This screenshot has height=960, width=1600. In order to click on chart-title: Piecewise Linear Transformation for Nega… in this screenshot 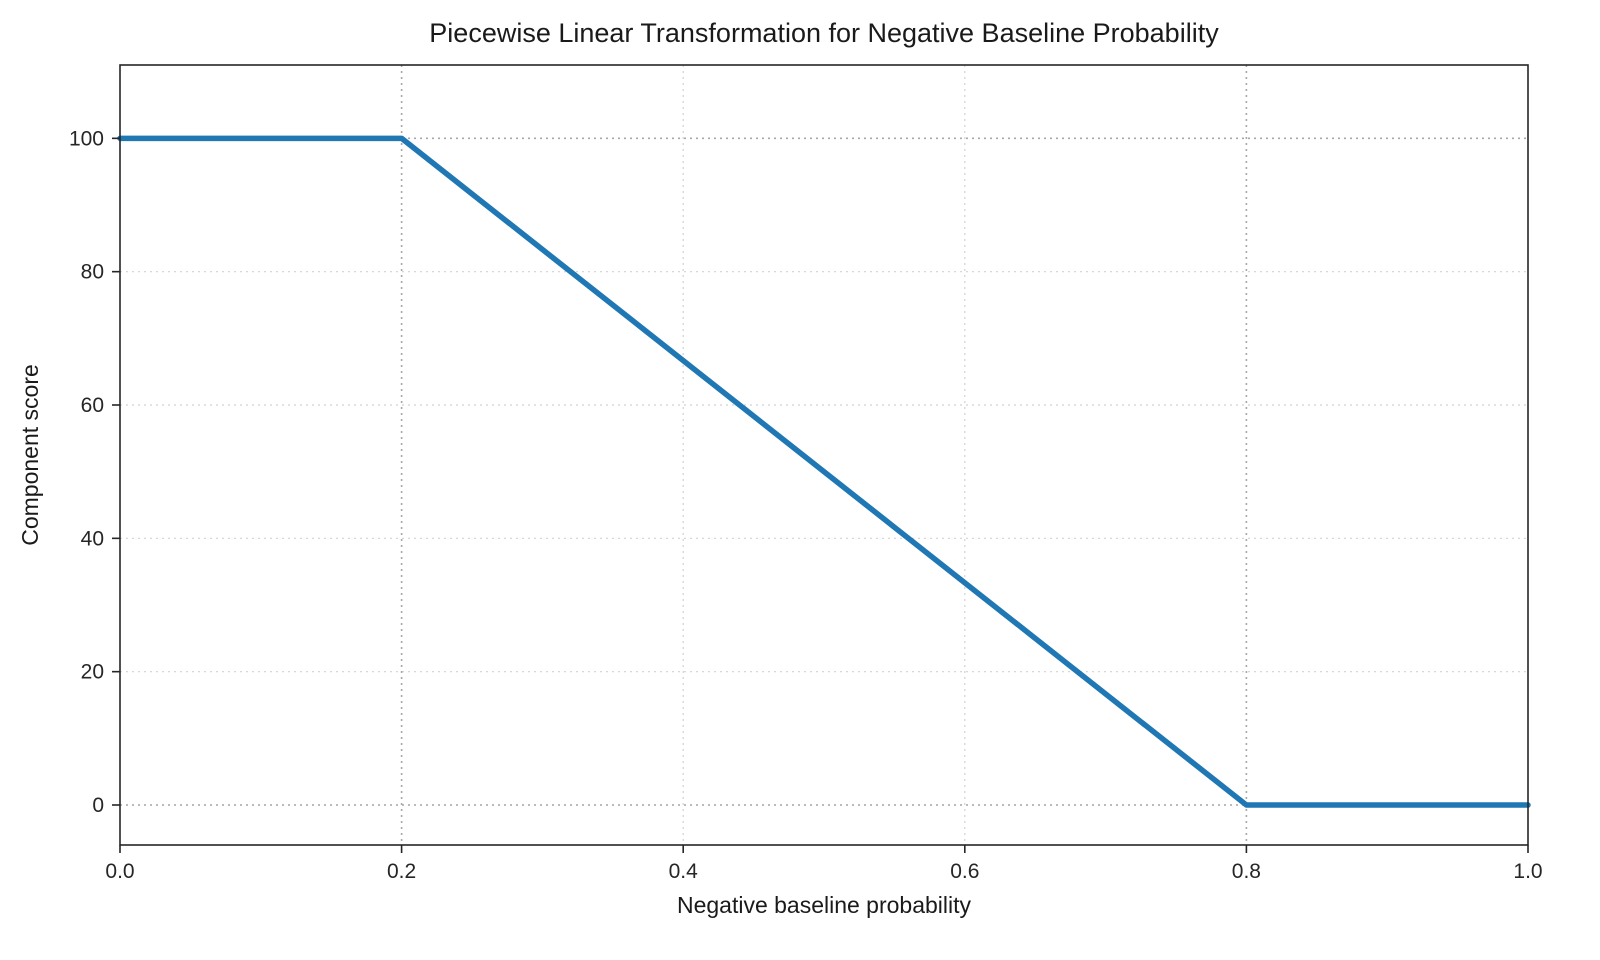, I will do `click(824, 33)`.